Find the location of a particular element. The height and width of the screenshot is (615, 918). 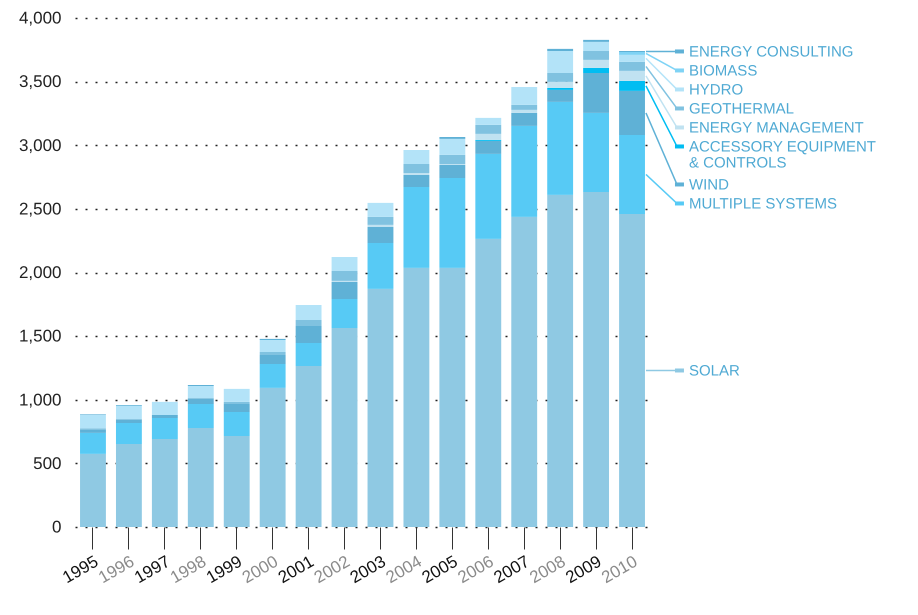

y-tick-label: 500 is located at coordinates (47, 463).